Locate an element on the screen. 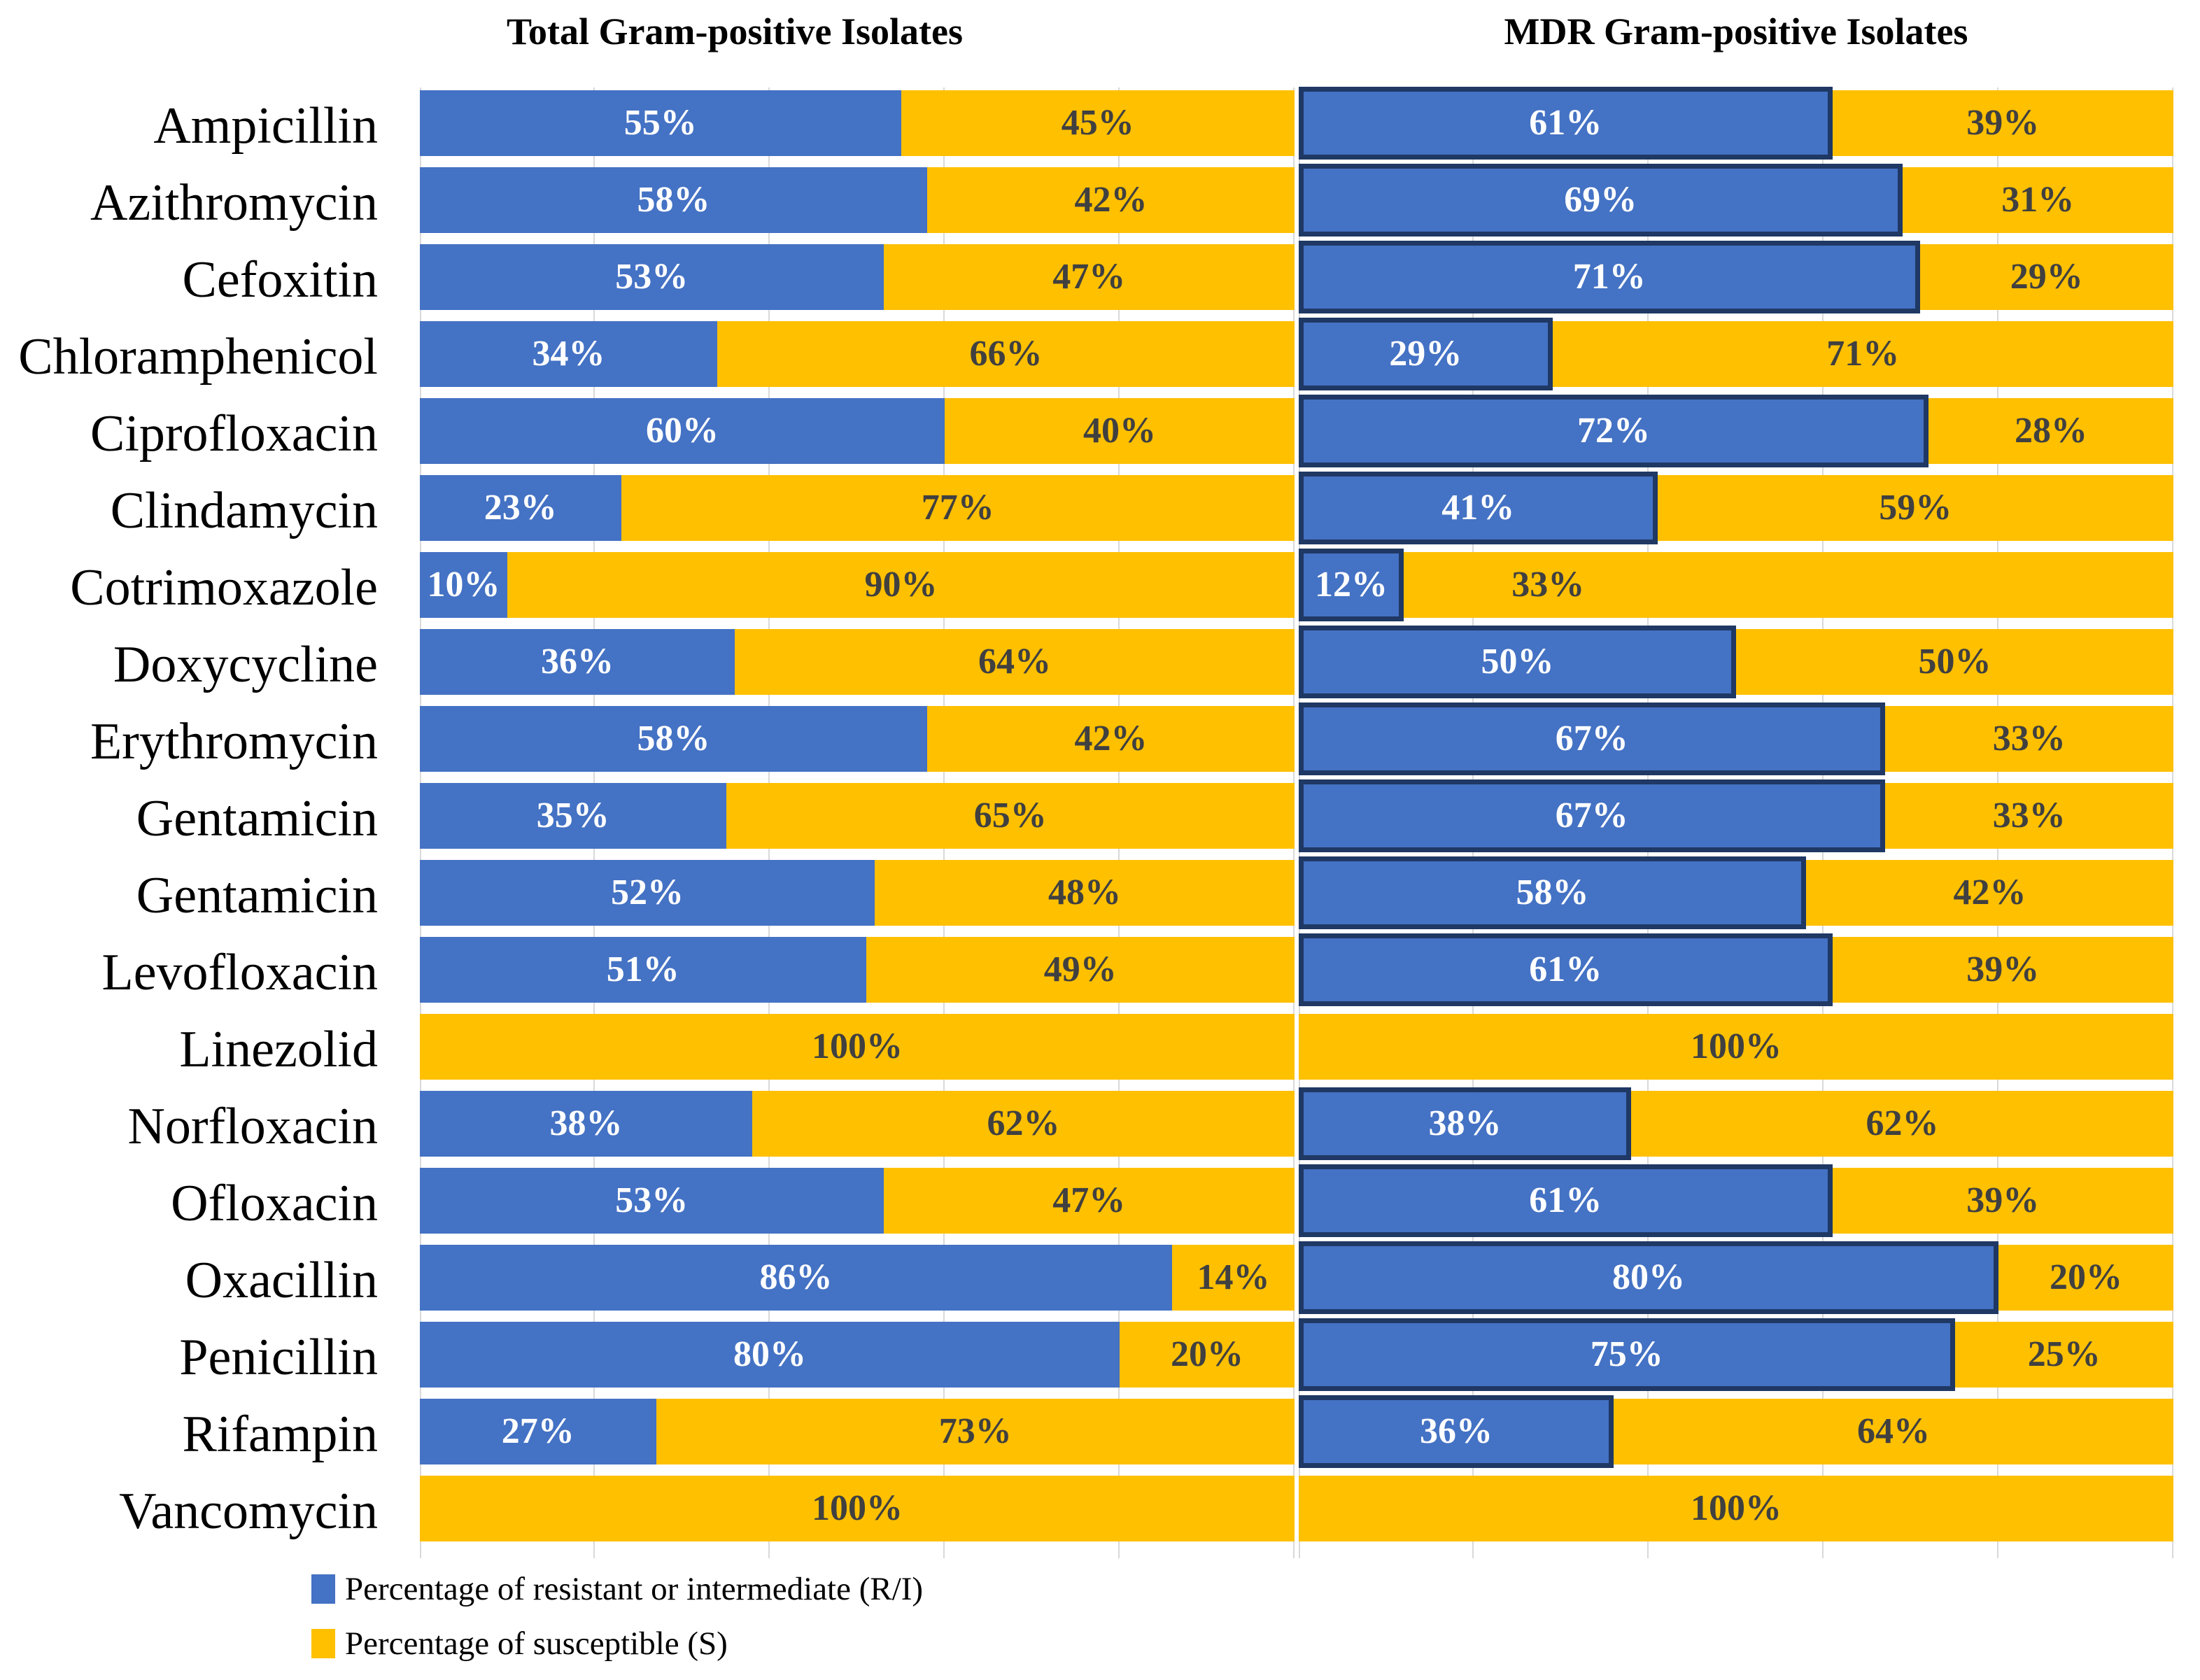 The image size is (2200, 1680). category-label: Cefoxitin is located at coordinates (280, 280).